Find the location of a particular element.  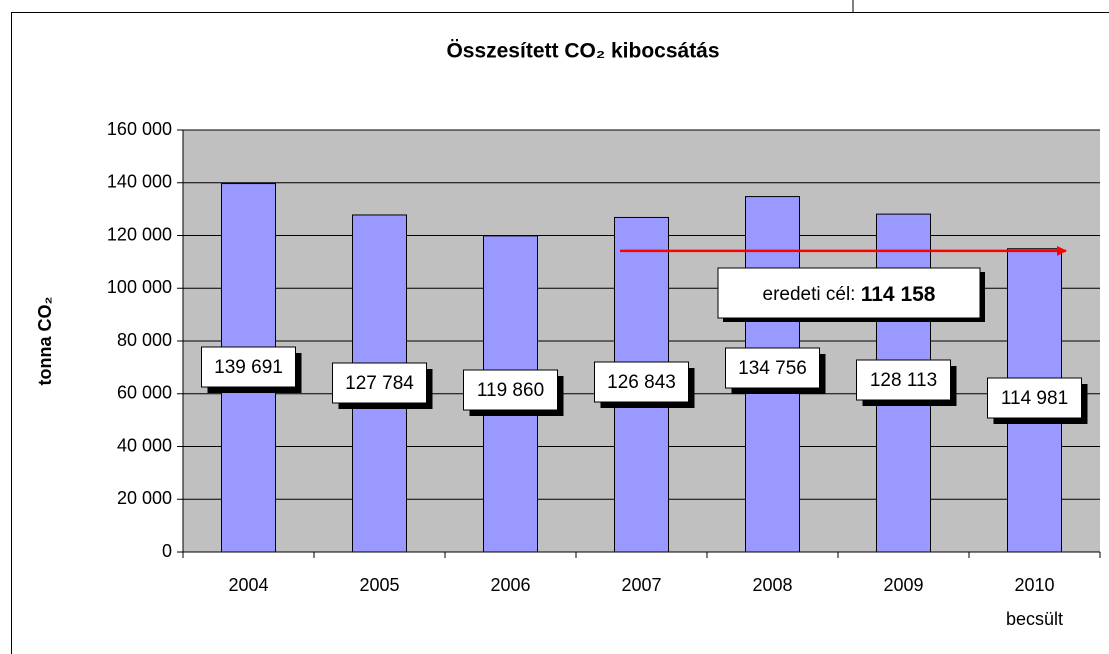

x-tick-label: 2005 is located at coordinates (379, 585).